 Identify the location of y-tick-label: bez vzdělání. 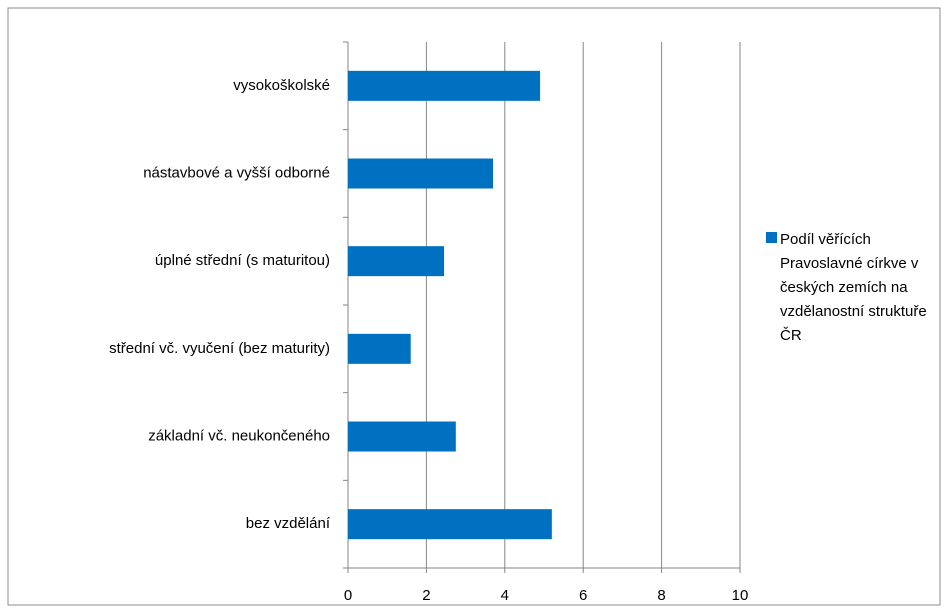
(288, 523).